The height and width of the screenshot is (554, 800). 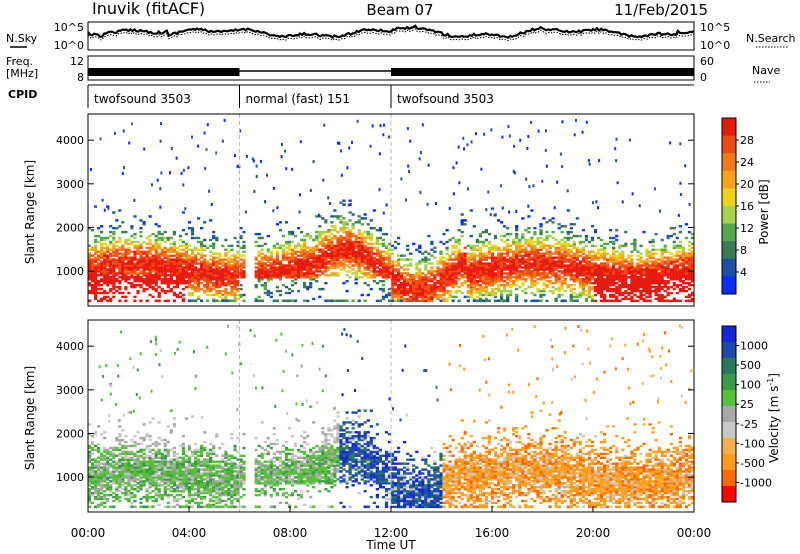 What do you see at coordinates (707, 61) in the screenshot?
I see `nave-right-tick-top: 60` at bounding box center [707, 61].